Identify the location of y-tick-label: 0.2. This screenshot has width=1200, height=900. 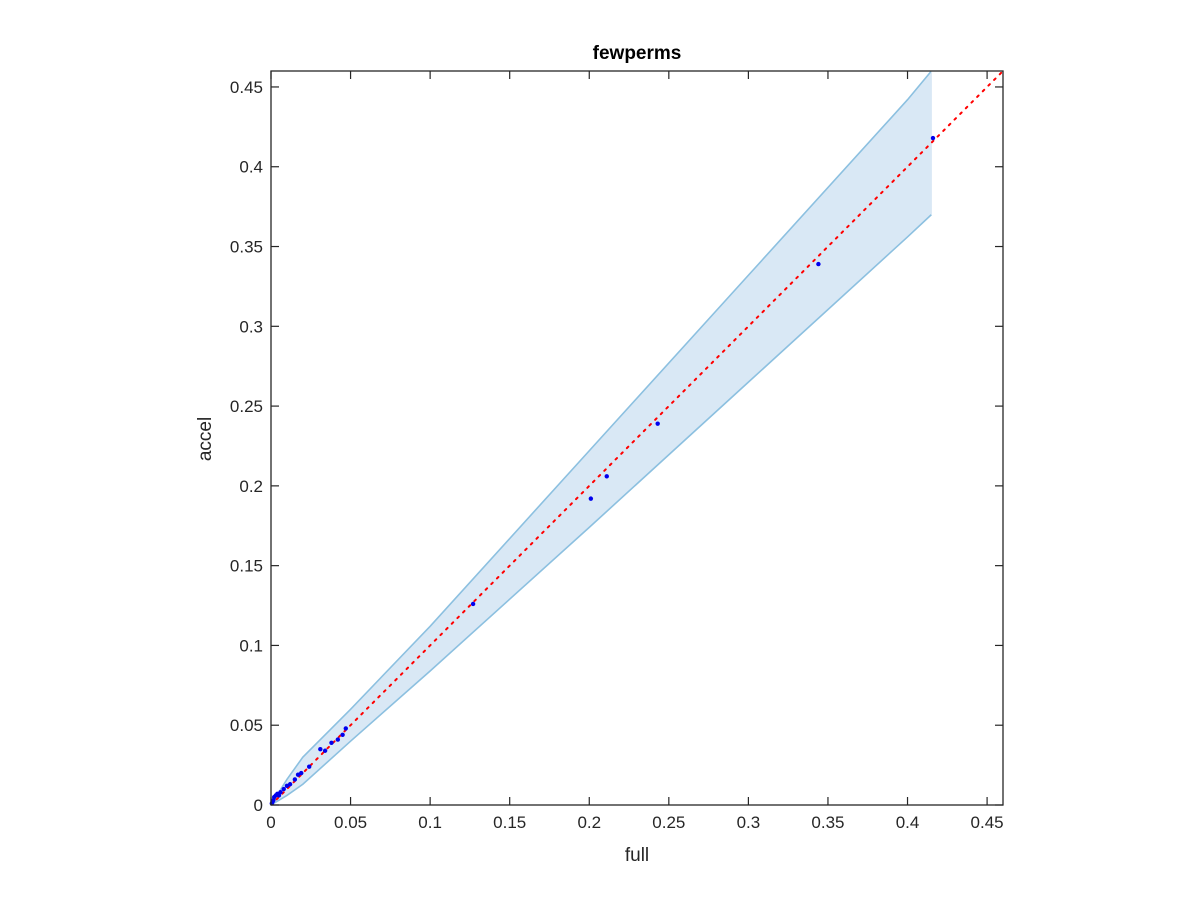
(251, 486).